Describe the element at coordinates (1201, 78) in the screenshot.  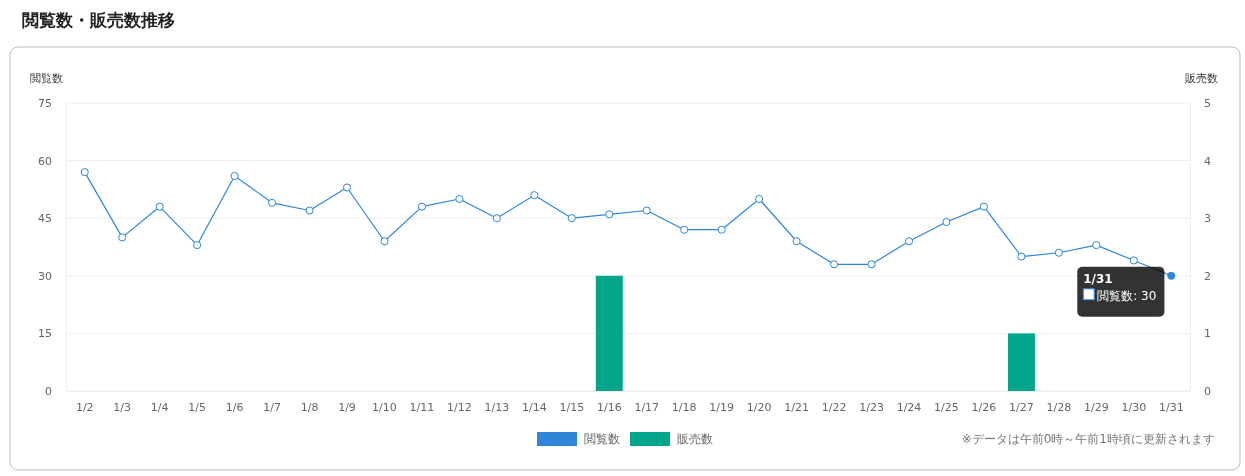
I see `y2-axis-title: 販売数` at that location.